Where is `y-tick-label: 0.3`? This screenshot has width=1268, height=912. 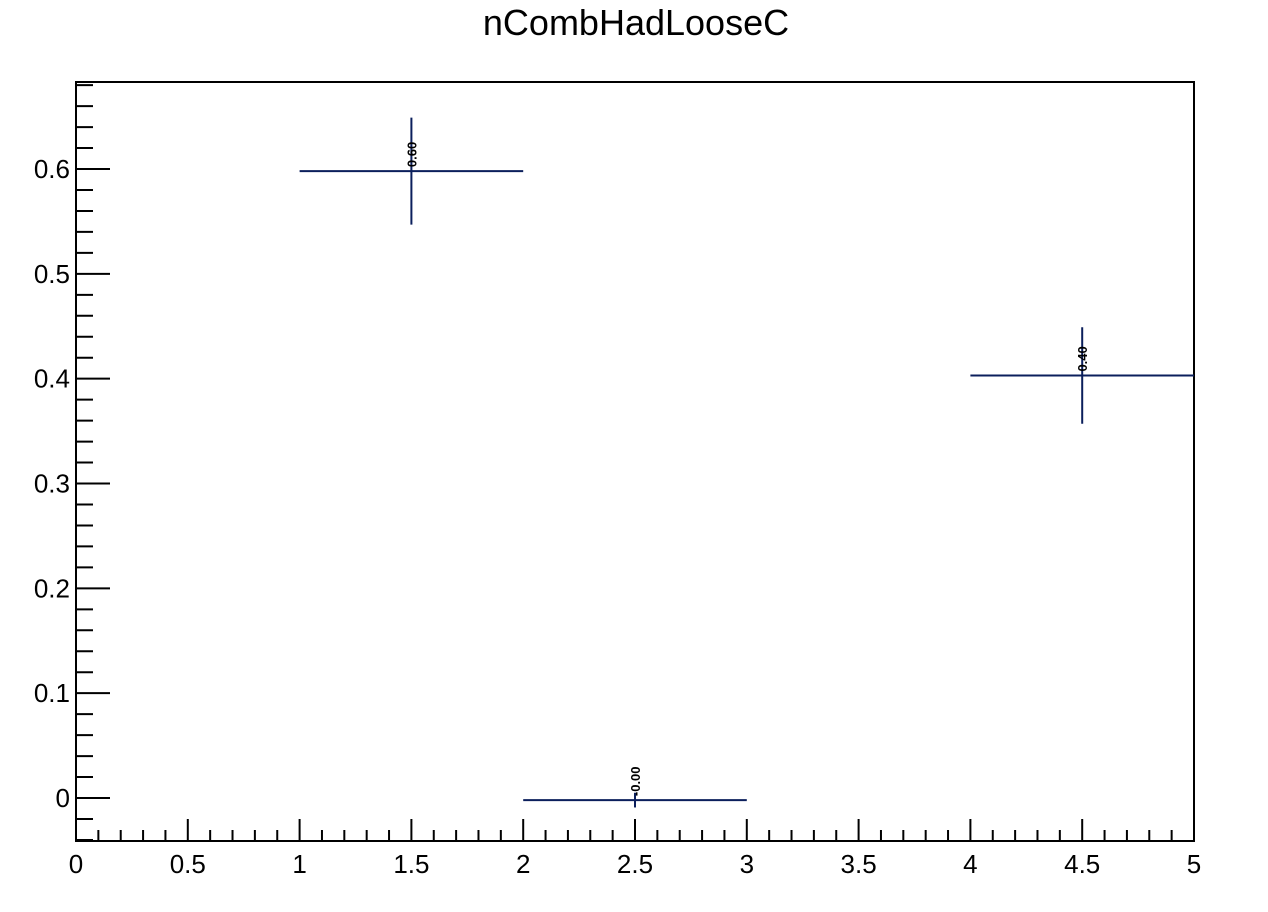 y-tick-label: 0.3 is located at coordinates (52, 484).